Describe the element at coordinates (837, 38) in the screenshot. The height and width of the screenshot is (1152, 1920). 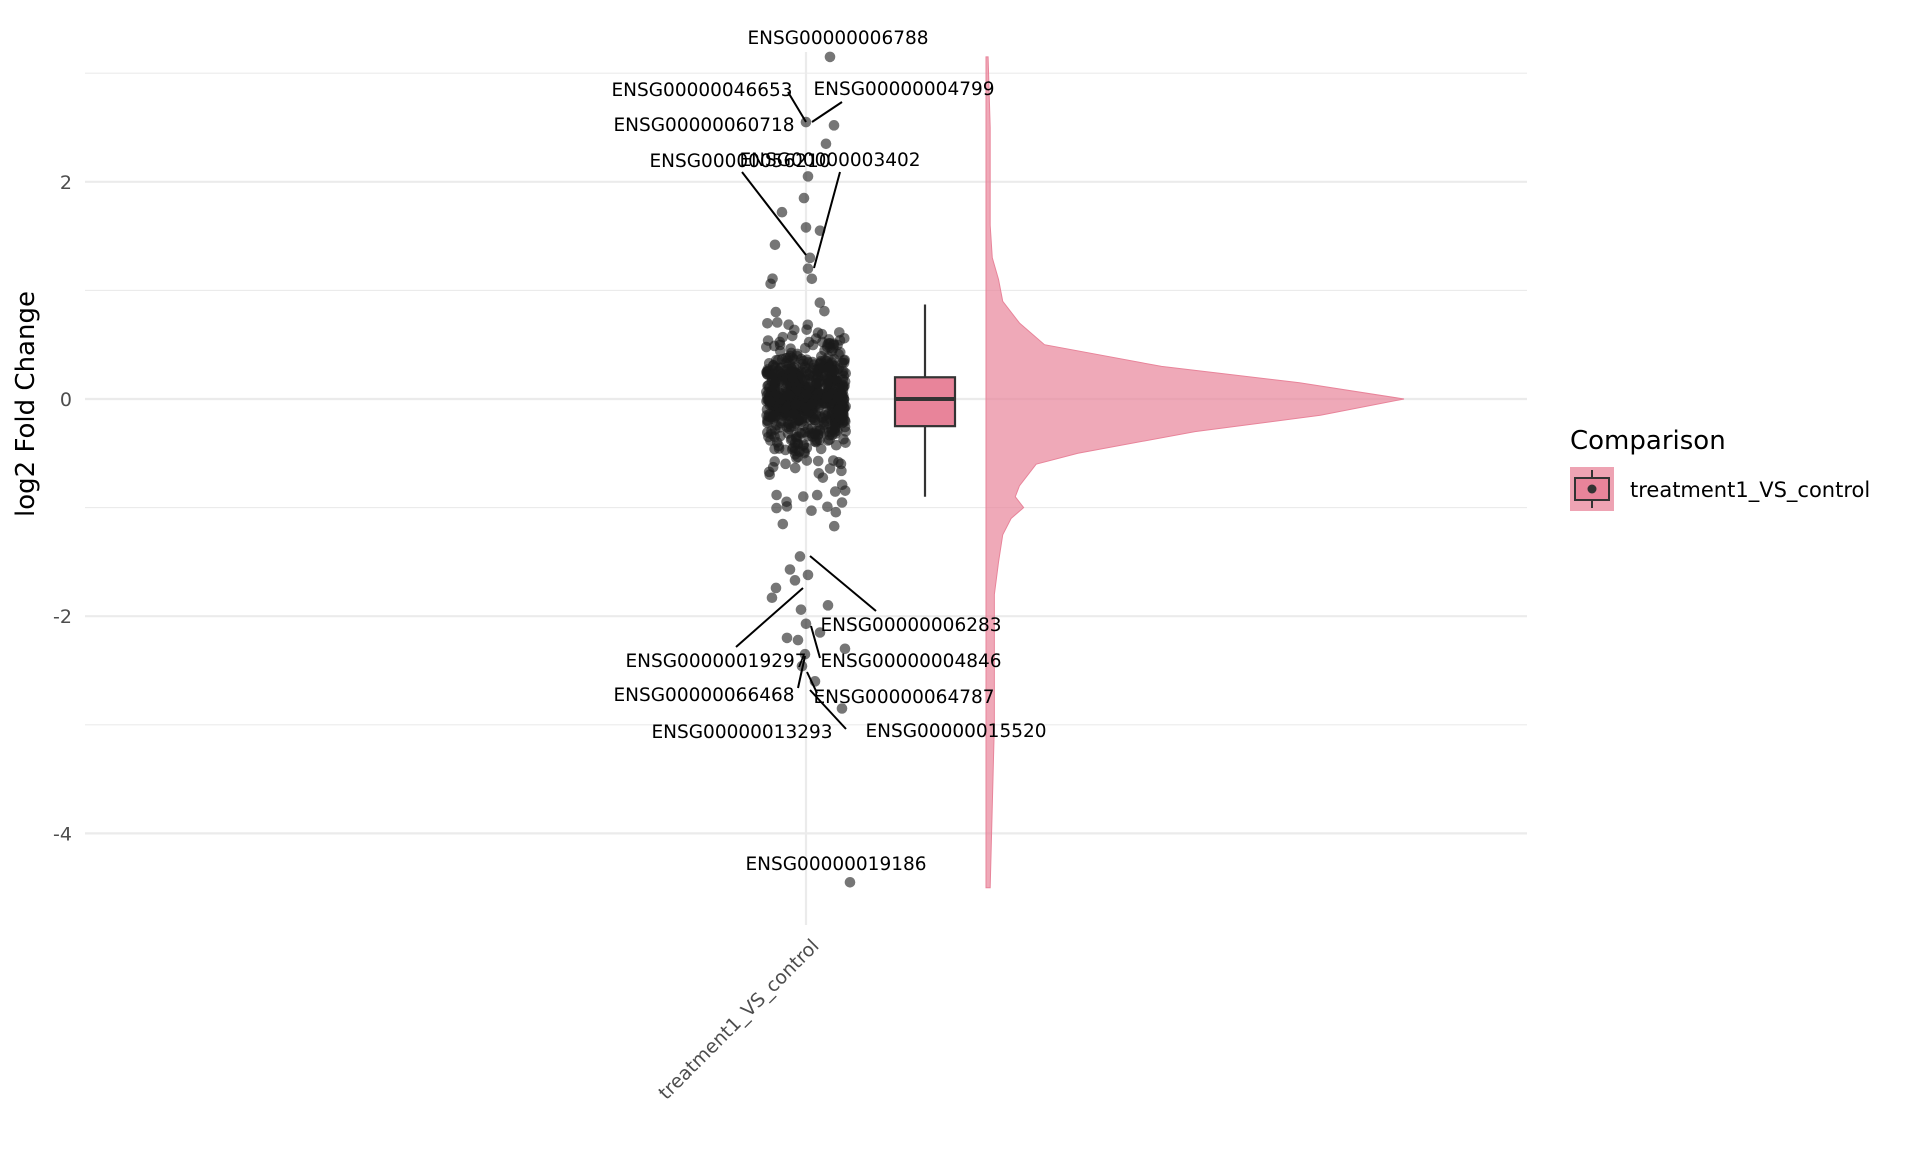
I see `gene-label: ENSG00000006788` at that location.